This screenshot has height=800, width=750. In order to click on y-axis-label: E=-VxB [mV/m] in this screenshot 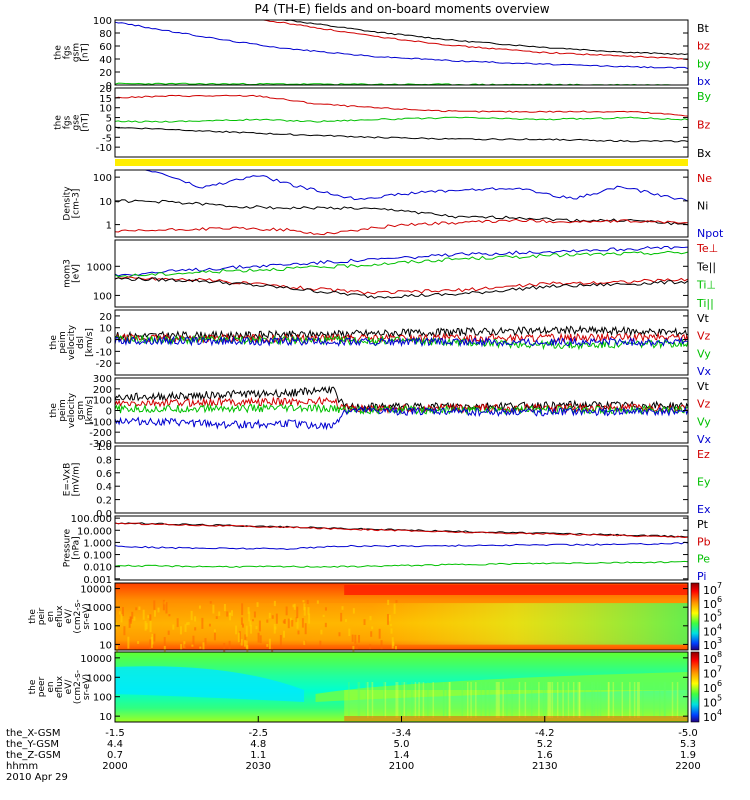, I will do `click(72, 480)`.